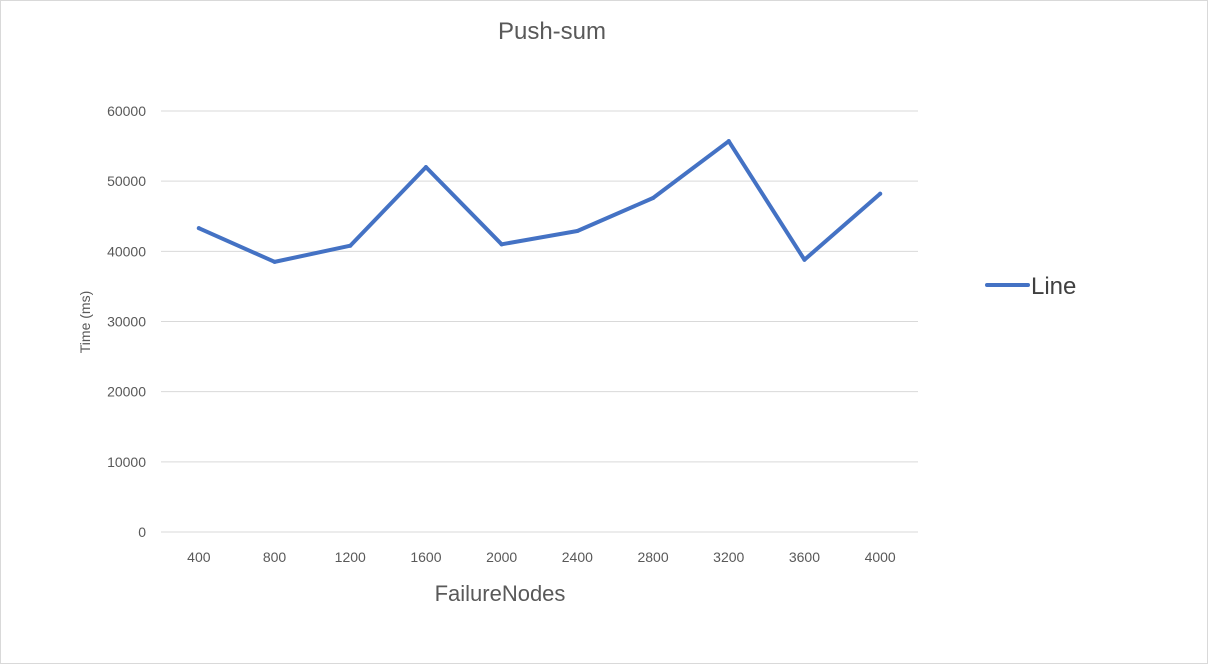 Image resolution: width=1208 pixels, height=664 pixels. What do you see at coordinates (275, 557) in the screenshot?
I see `x-tick-label: 800` at bounding box center [275, 557].